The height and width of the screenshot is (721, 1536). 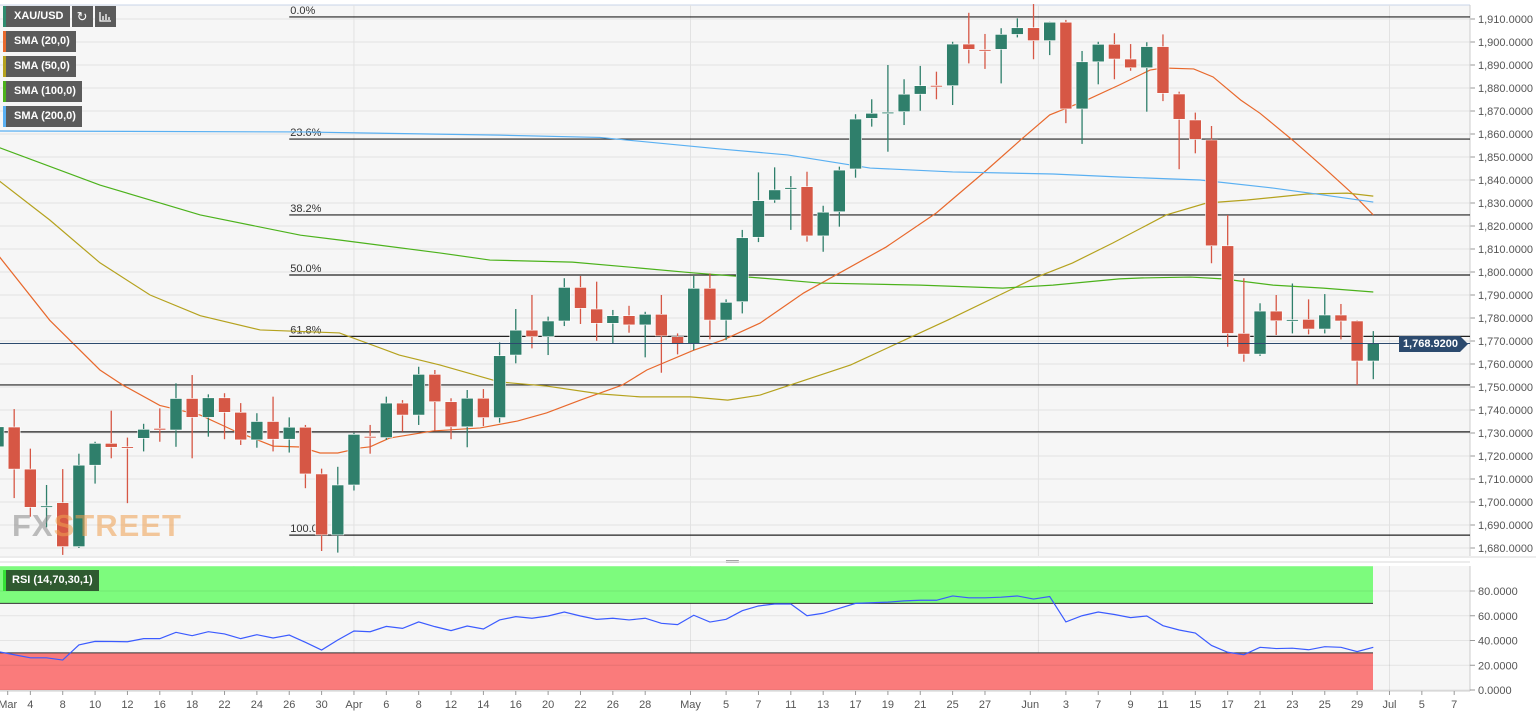 What do you see at coordinates (985, 705) in the screenshot?
I see `date-axis-label: 27` at bounding box center [985, 705].